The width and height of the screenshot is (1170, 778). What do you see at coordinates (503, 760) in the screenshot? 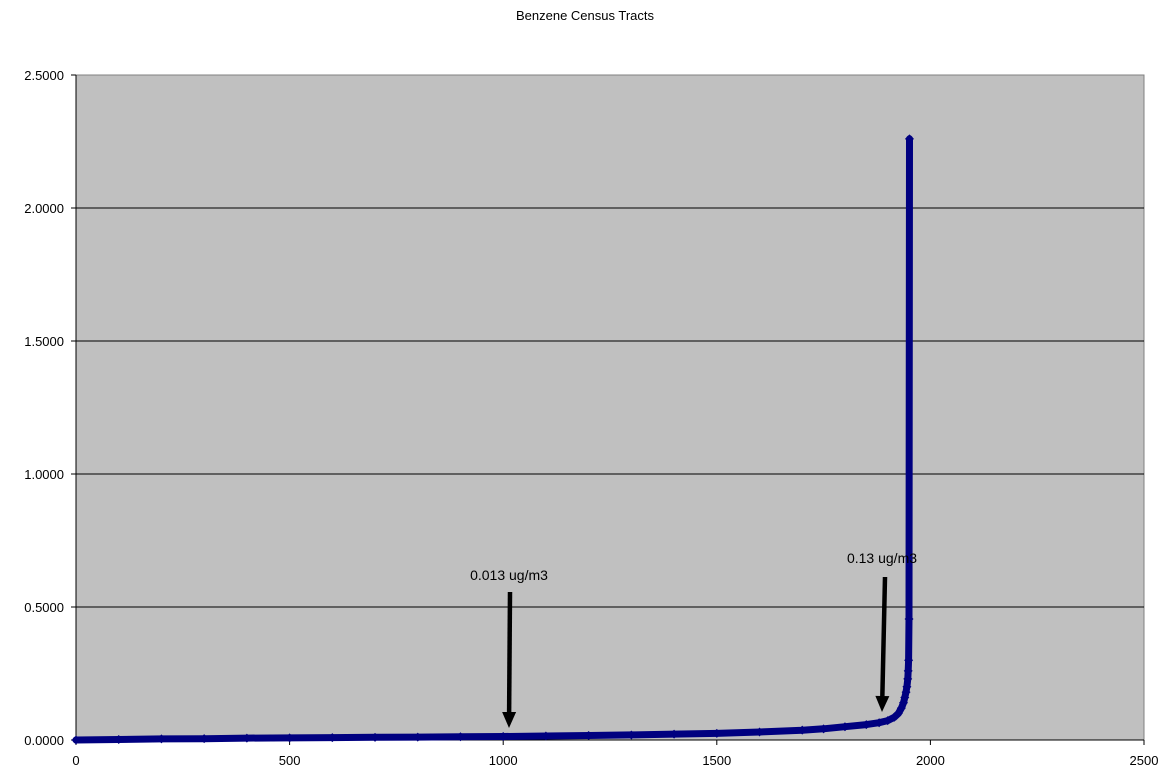
I see `x-tick-label-2: 1000` at bounding box center [503, 760].